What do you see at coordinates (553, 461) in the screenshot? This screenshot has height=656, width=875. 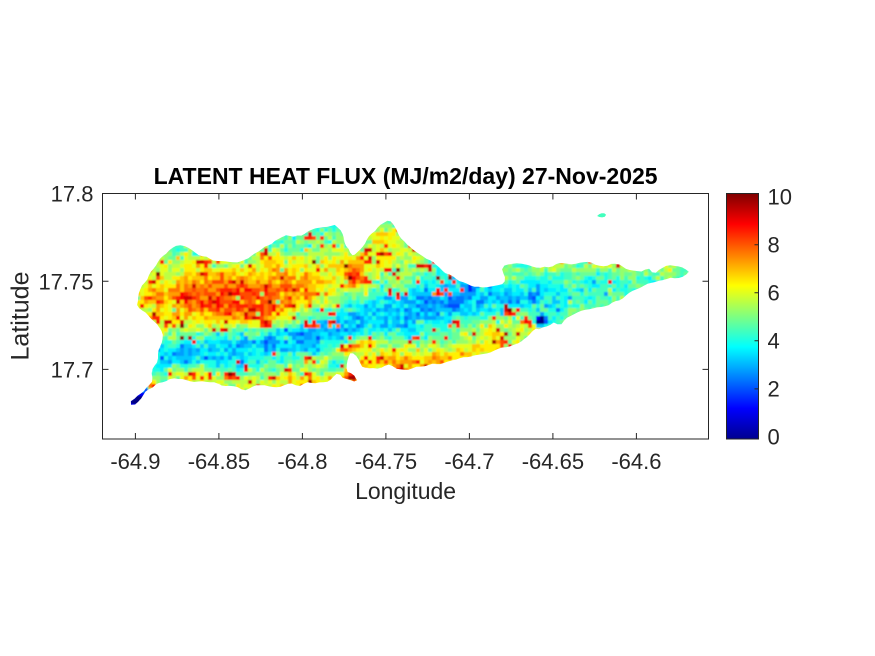 I see `svg-text: -64.65` at bounding box center [553, 461].